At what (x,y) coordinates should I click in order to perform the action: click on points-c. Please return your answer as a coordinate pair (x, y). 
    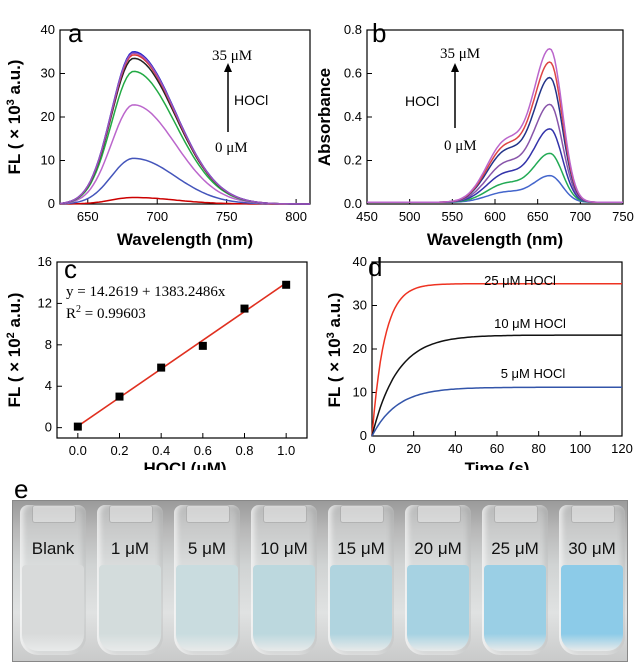
    Looking at the image, I should click on (182, 355).